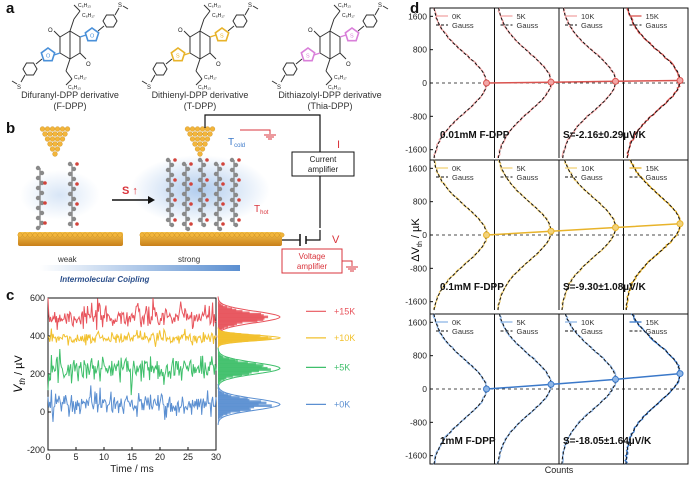  What do you see at coordinates (48, 54) in the screenshot?
I see `heteroaryl-ring` at bounding box center [48, 54].